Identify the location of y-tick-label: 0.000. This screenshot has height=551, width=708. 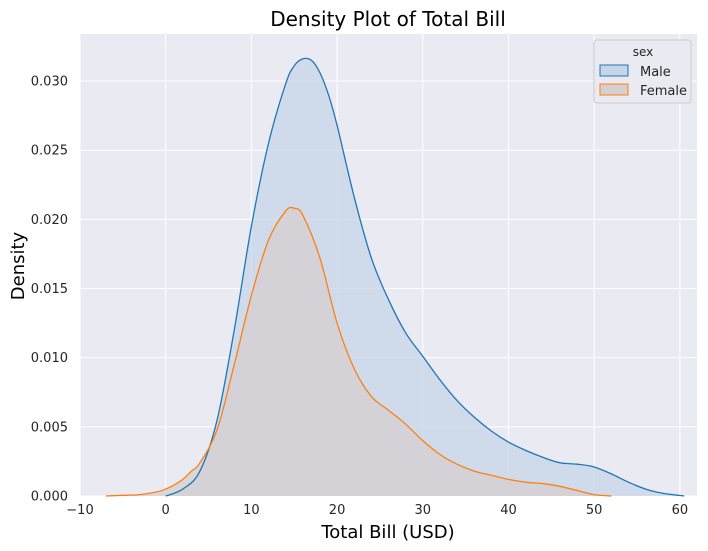
(49, 497).